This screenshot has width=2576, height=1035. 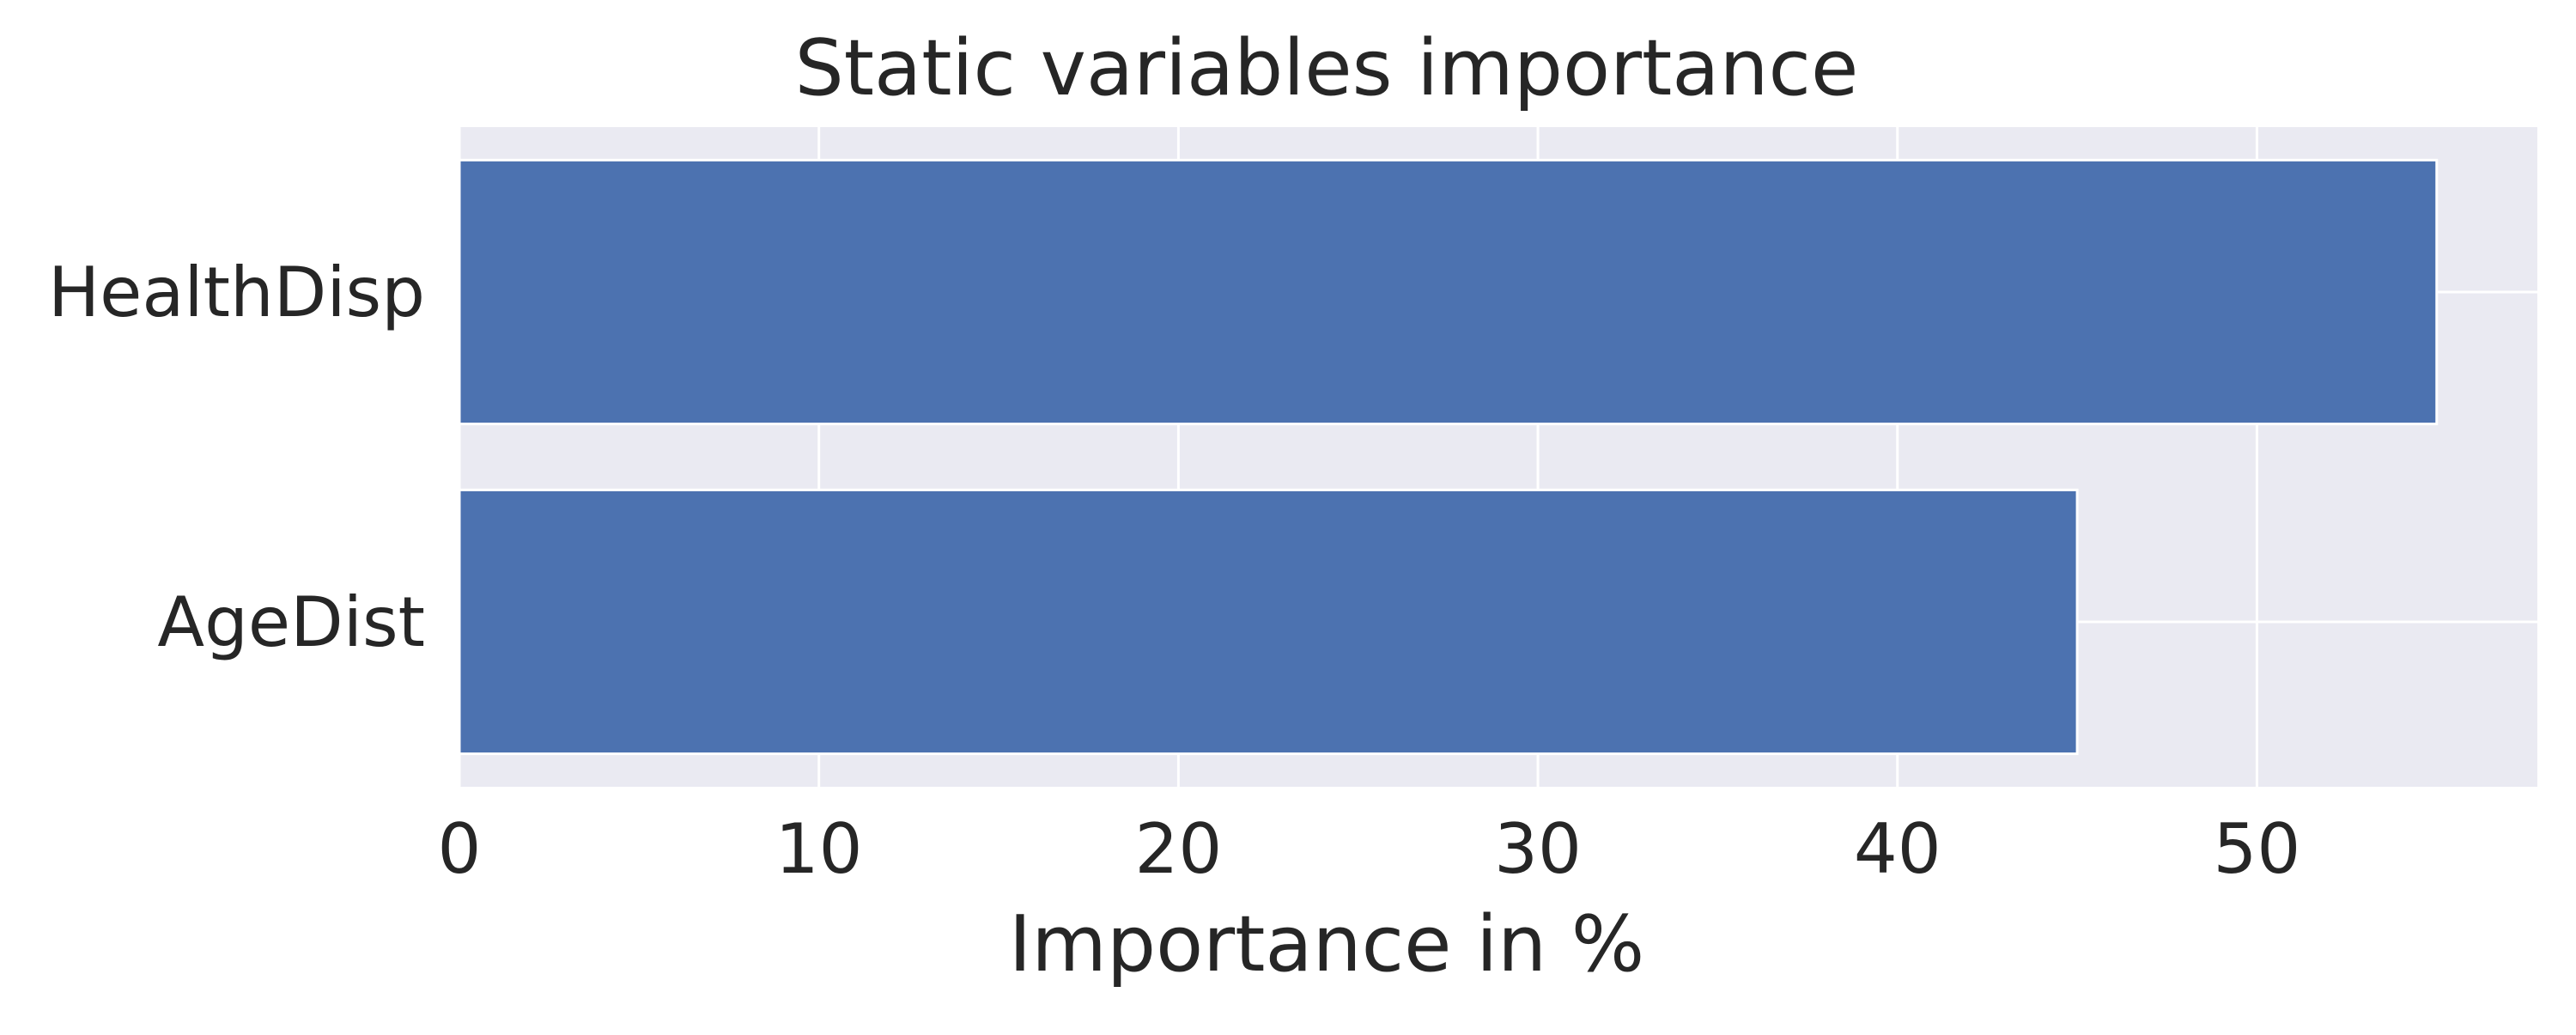 I want to click on x-tick-label: 0, so click(x=460, y=849).